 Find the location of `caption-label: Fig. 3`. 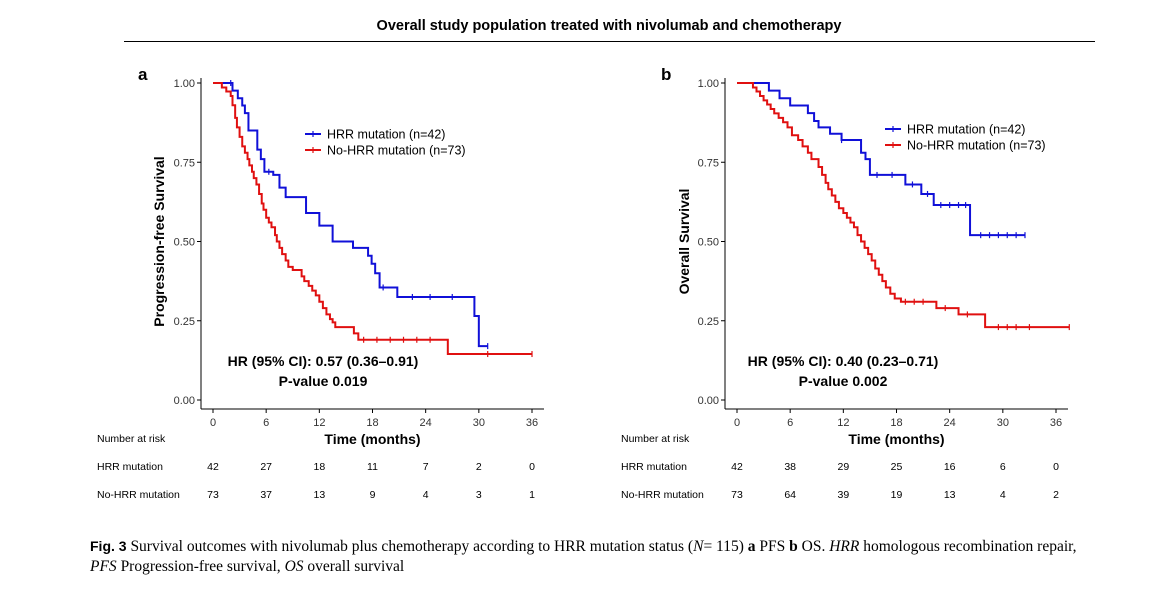

caption-label: Fig. 3 is located at coordinates (108, 546).